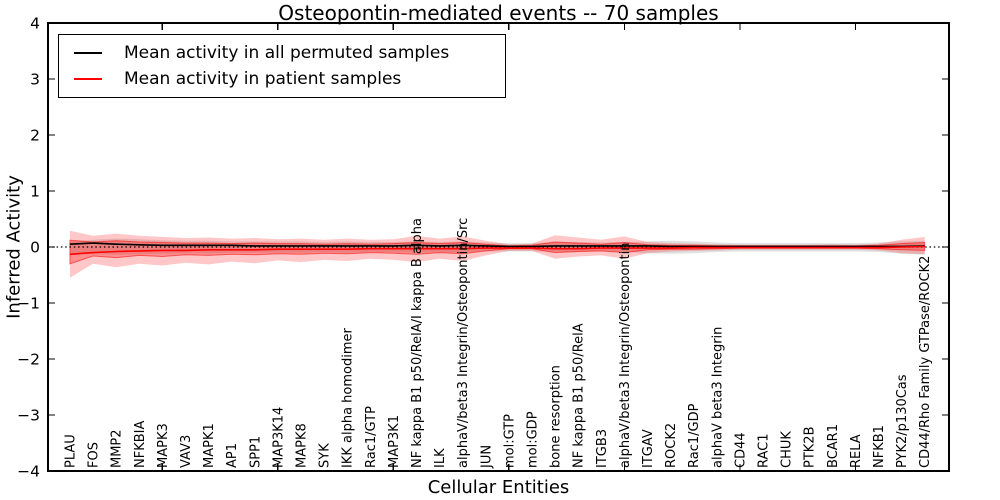 The image size is (1000, 500). Describe the element at coordinates (417, 343) in the screenshot. I see `x-category-label: NF kappa B1 p50/RelA/I kappa B alpha` at that location.